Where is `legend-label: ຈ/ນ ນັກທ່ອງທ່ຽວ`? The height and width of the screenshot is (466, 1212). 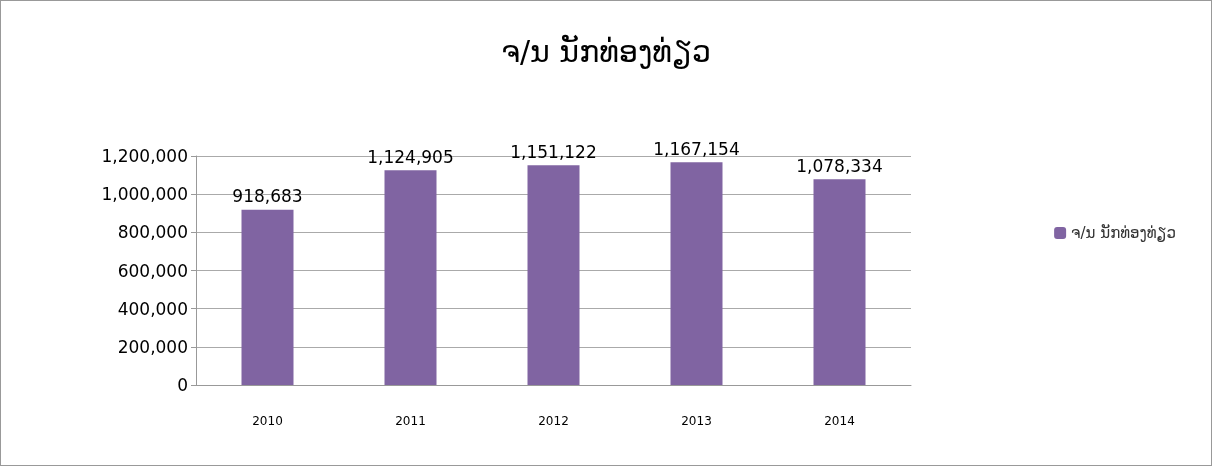 legend-label: ຈ/ນ ນັກທ່ອງທ່ຽວ is located at coordinates (1124, 232).